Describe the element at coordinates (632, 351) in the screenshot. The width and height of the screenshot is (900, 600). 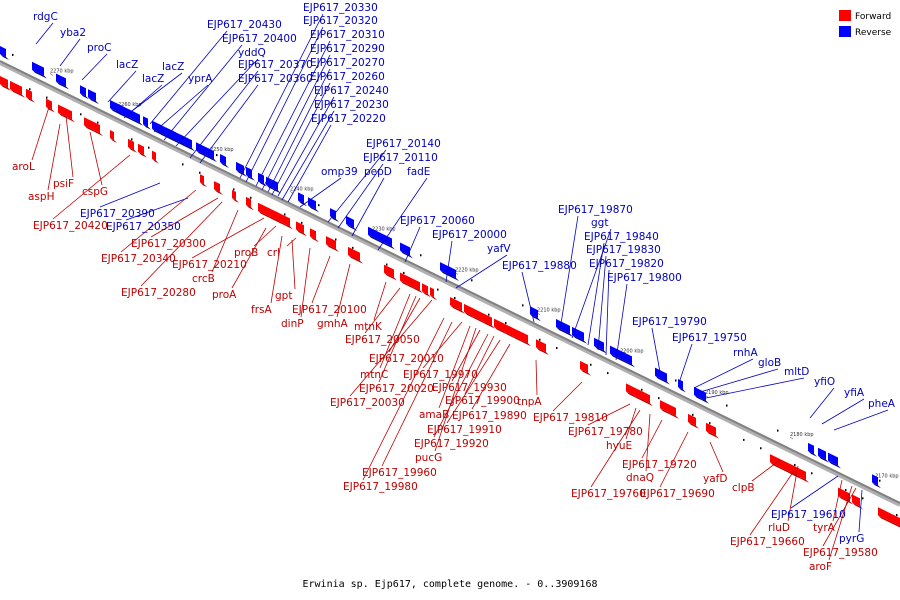
I see `tick-label: 2200 kbp` at that location.